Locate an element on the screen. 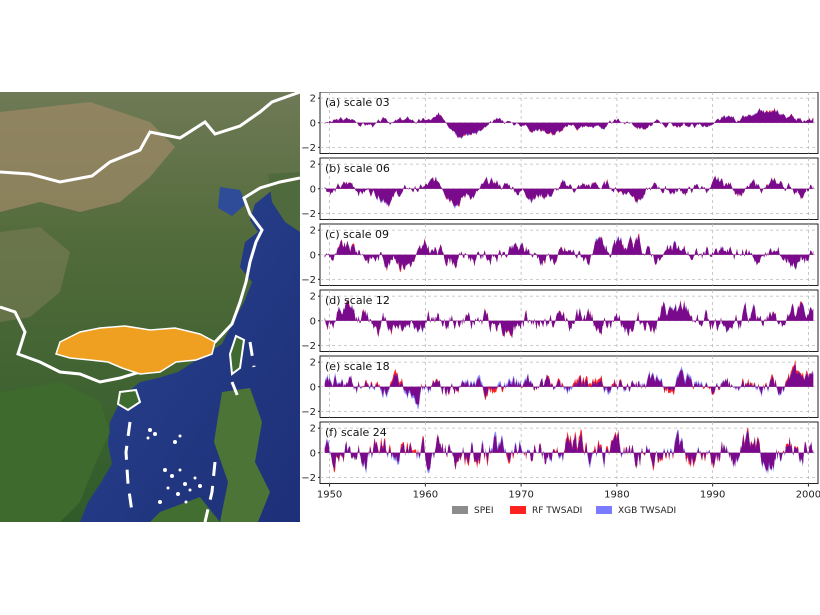 The image size is (820, 615). x-tick-label: 1960 is located at coordinates (425, 495).